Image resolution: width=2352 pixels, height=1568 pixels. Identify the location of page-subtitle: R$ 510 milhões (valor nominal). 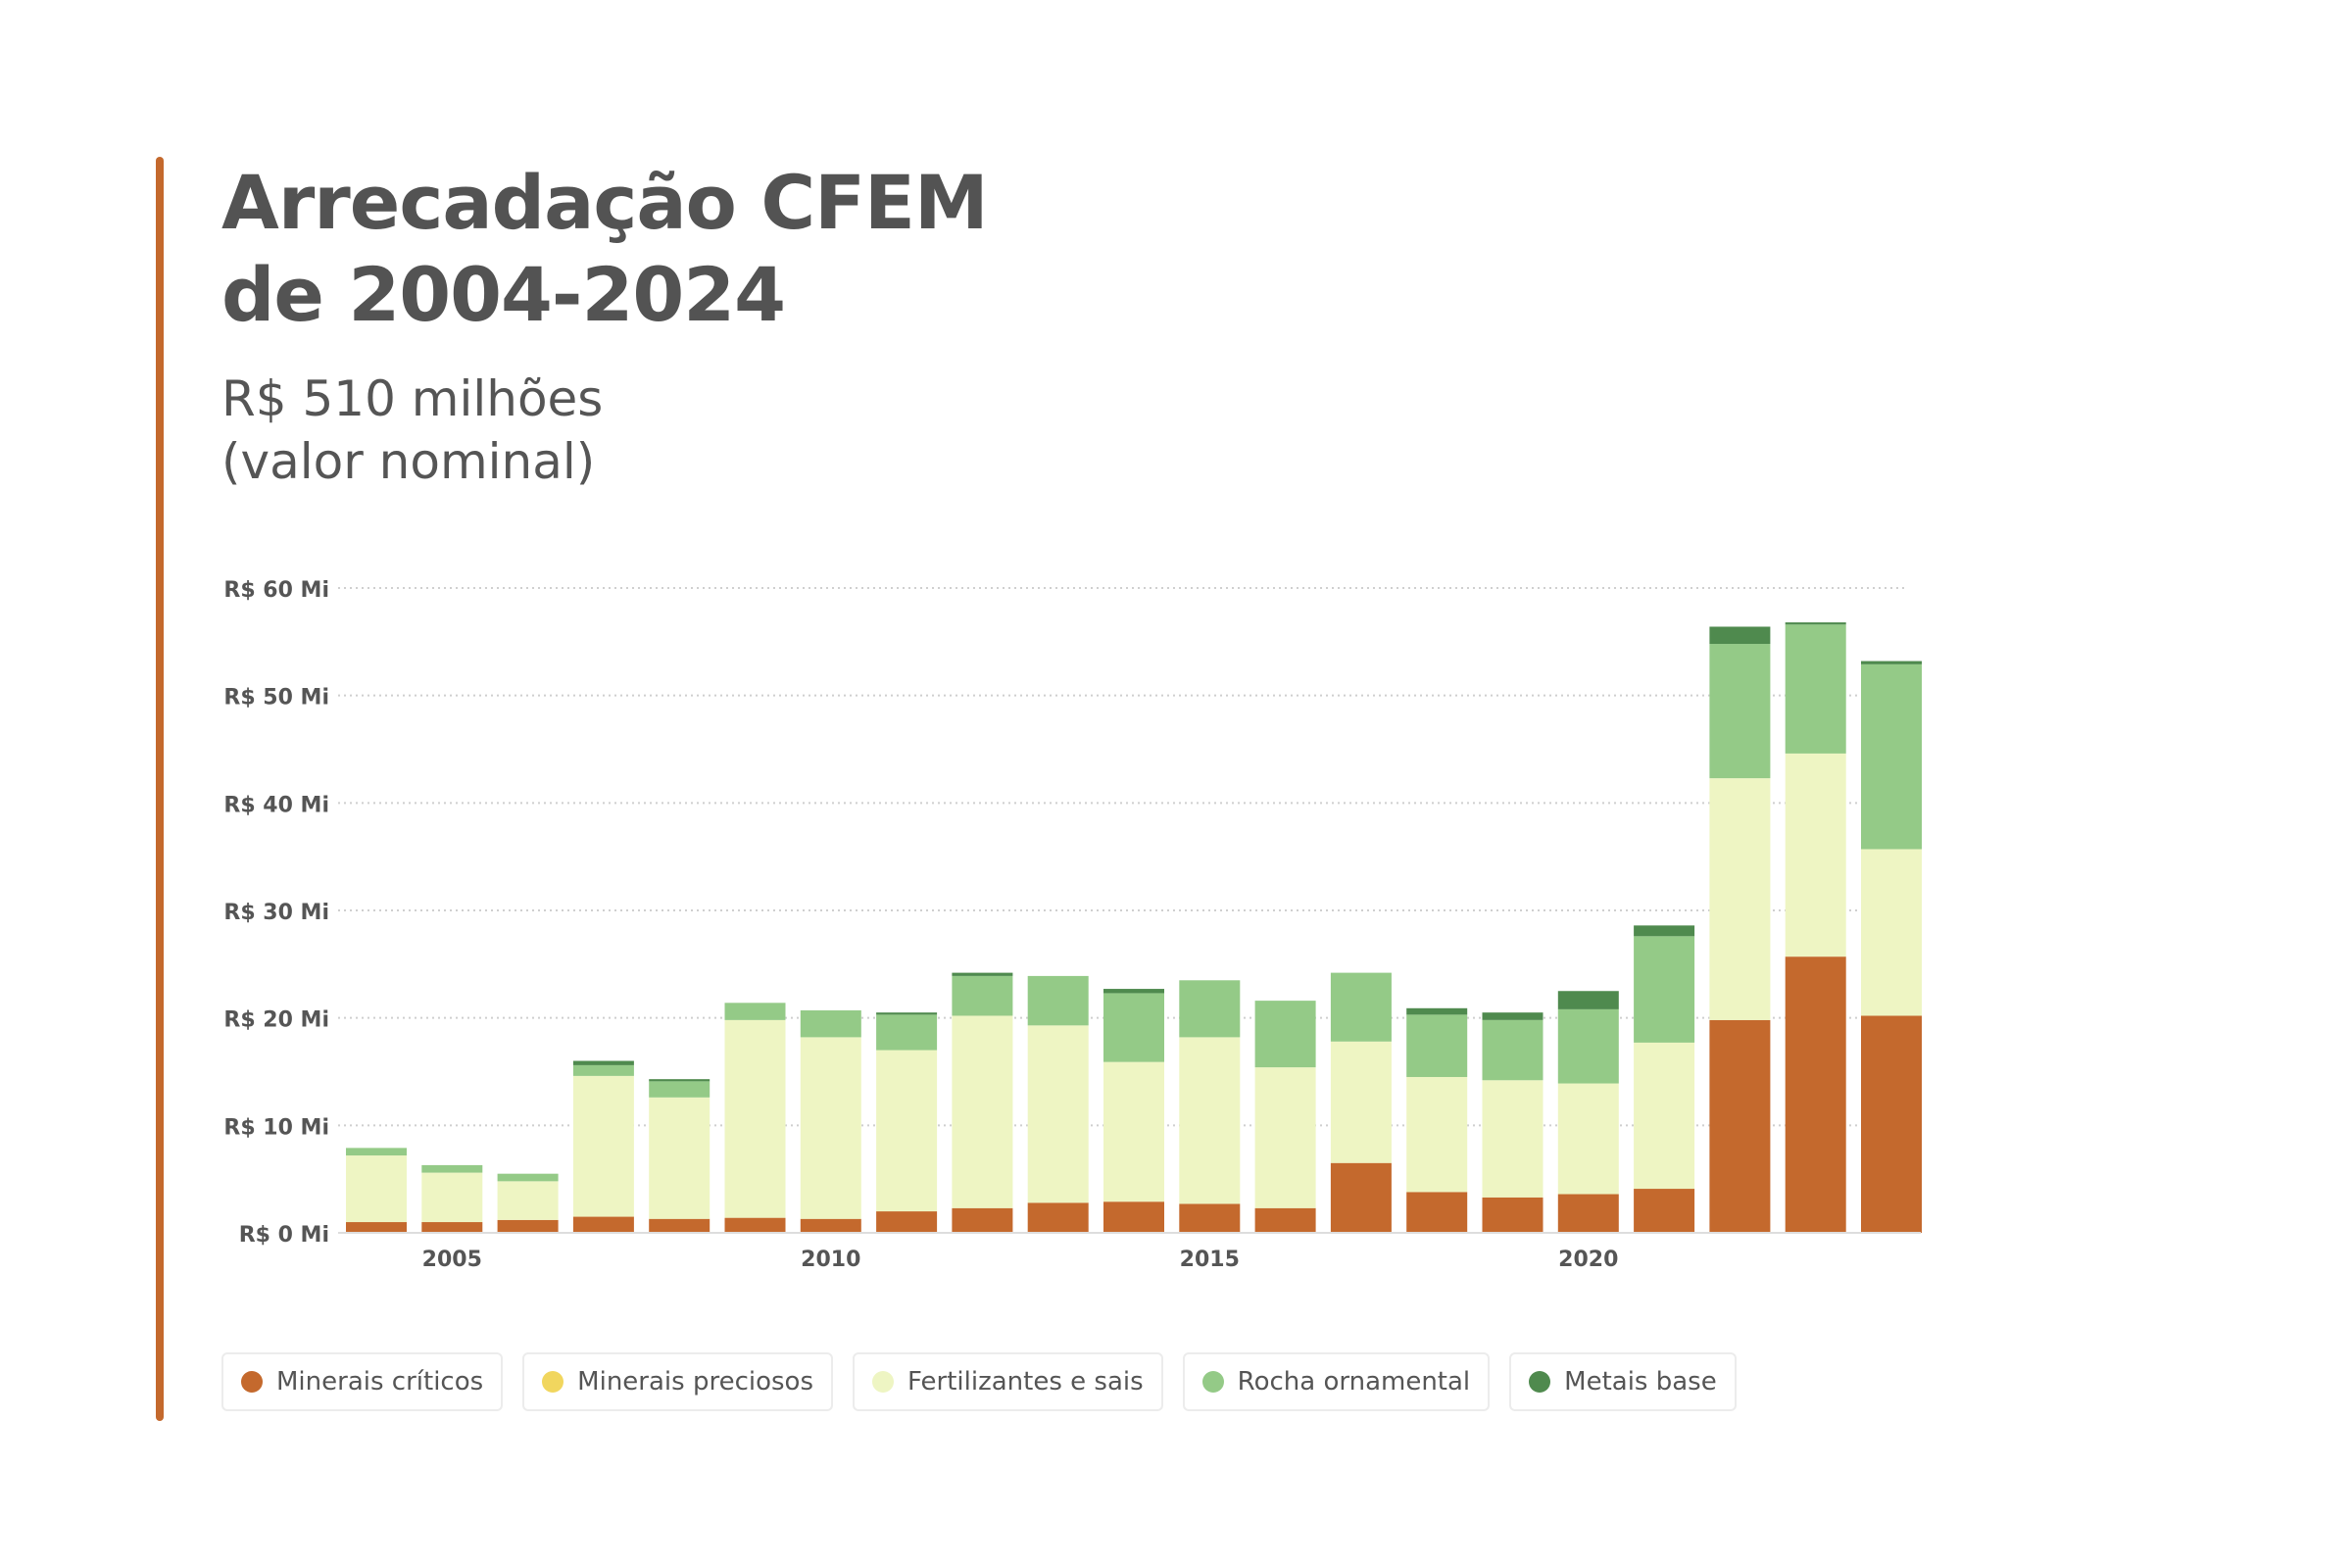
(412, 430).